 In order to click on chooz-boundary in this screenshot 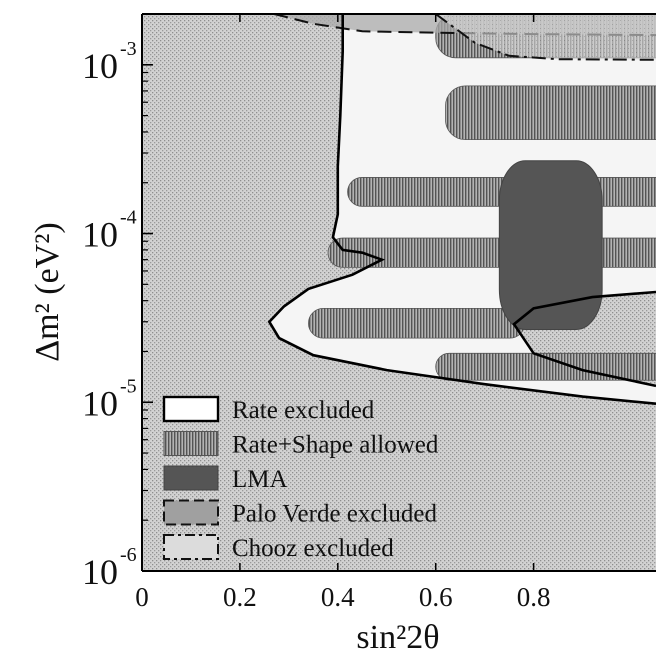, I will do `click(545, 37)`.